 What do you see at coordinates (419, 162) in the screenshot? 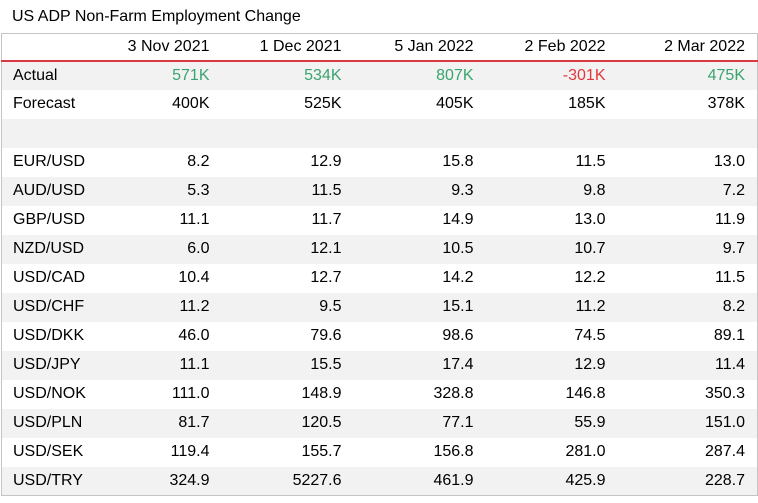
I see `pair-value: 15.8` at bounding box center [419, 162].